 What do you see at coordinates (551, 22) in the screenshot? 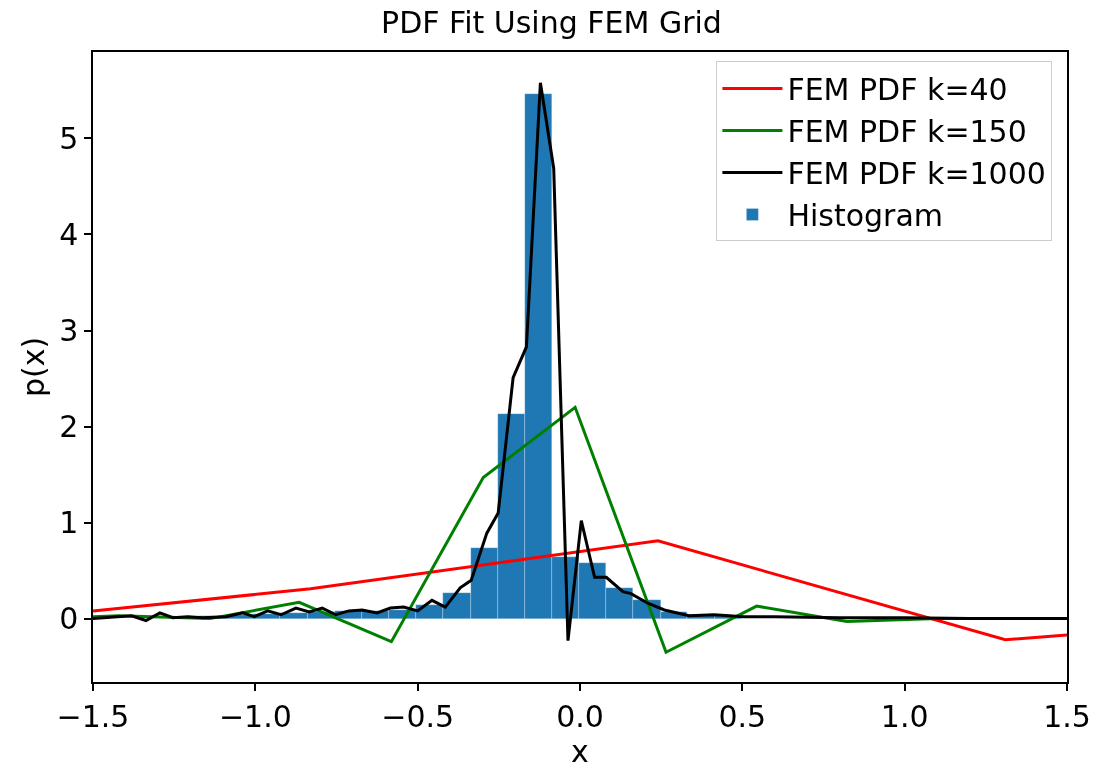
I see `chart-title: PDF Fit Using FEM Grid` at bounding box center [551, 22].